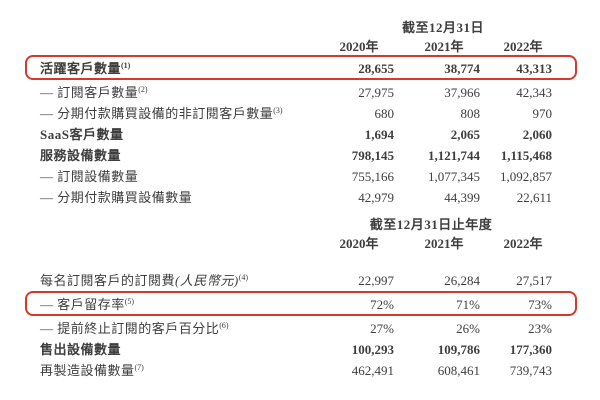  What do you see at coordinates (465, 134) in the screenshot?
I see `metric-value: 2,065` at bounding box center [465, 134].